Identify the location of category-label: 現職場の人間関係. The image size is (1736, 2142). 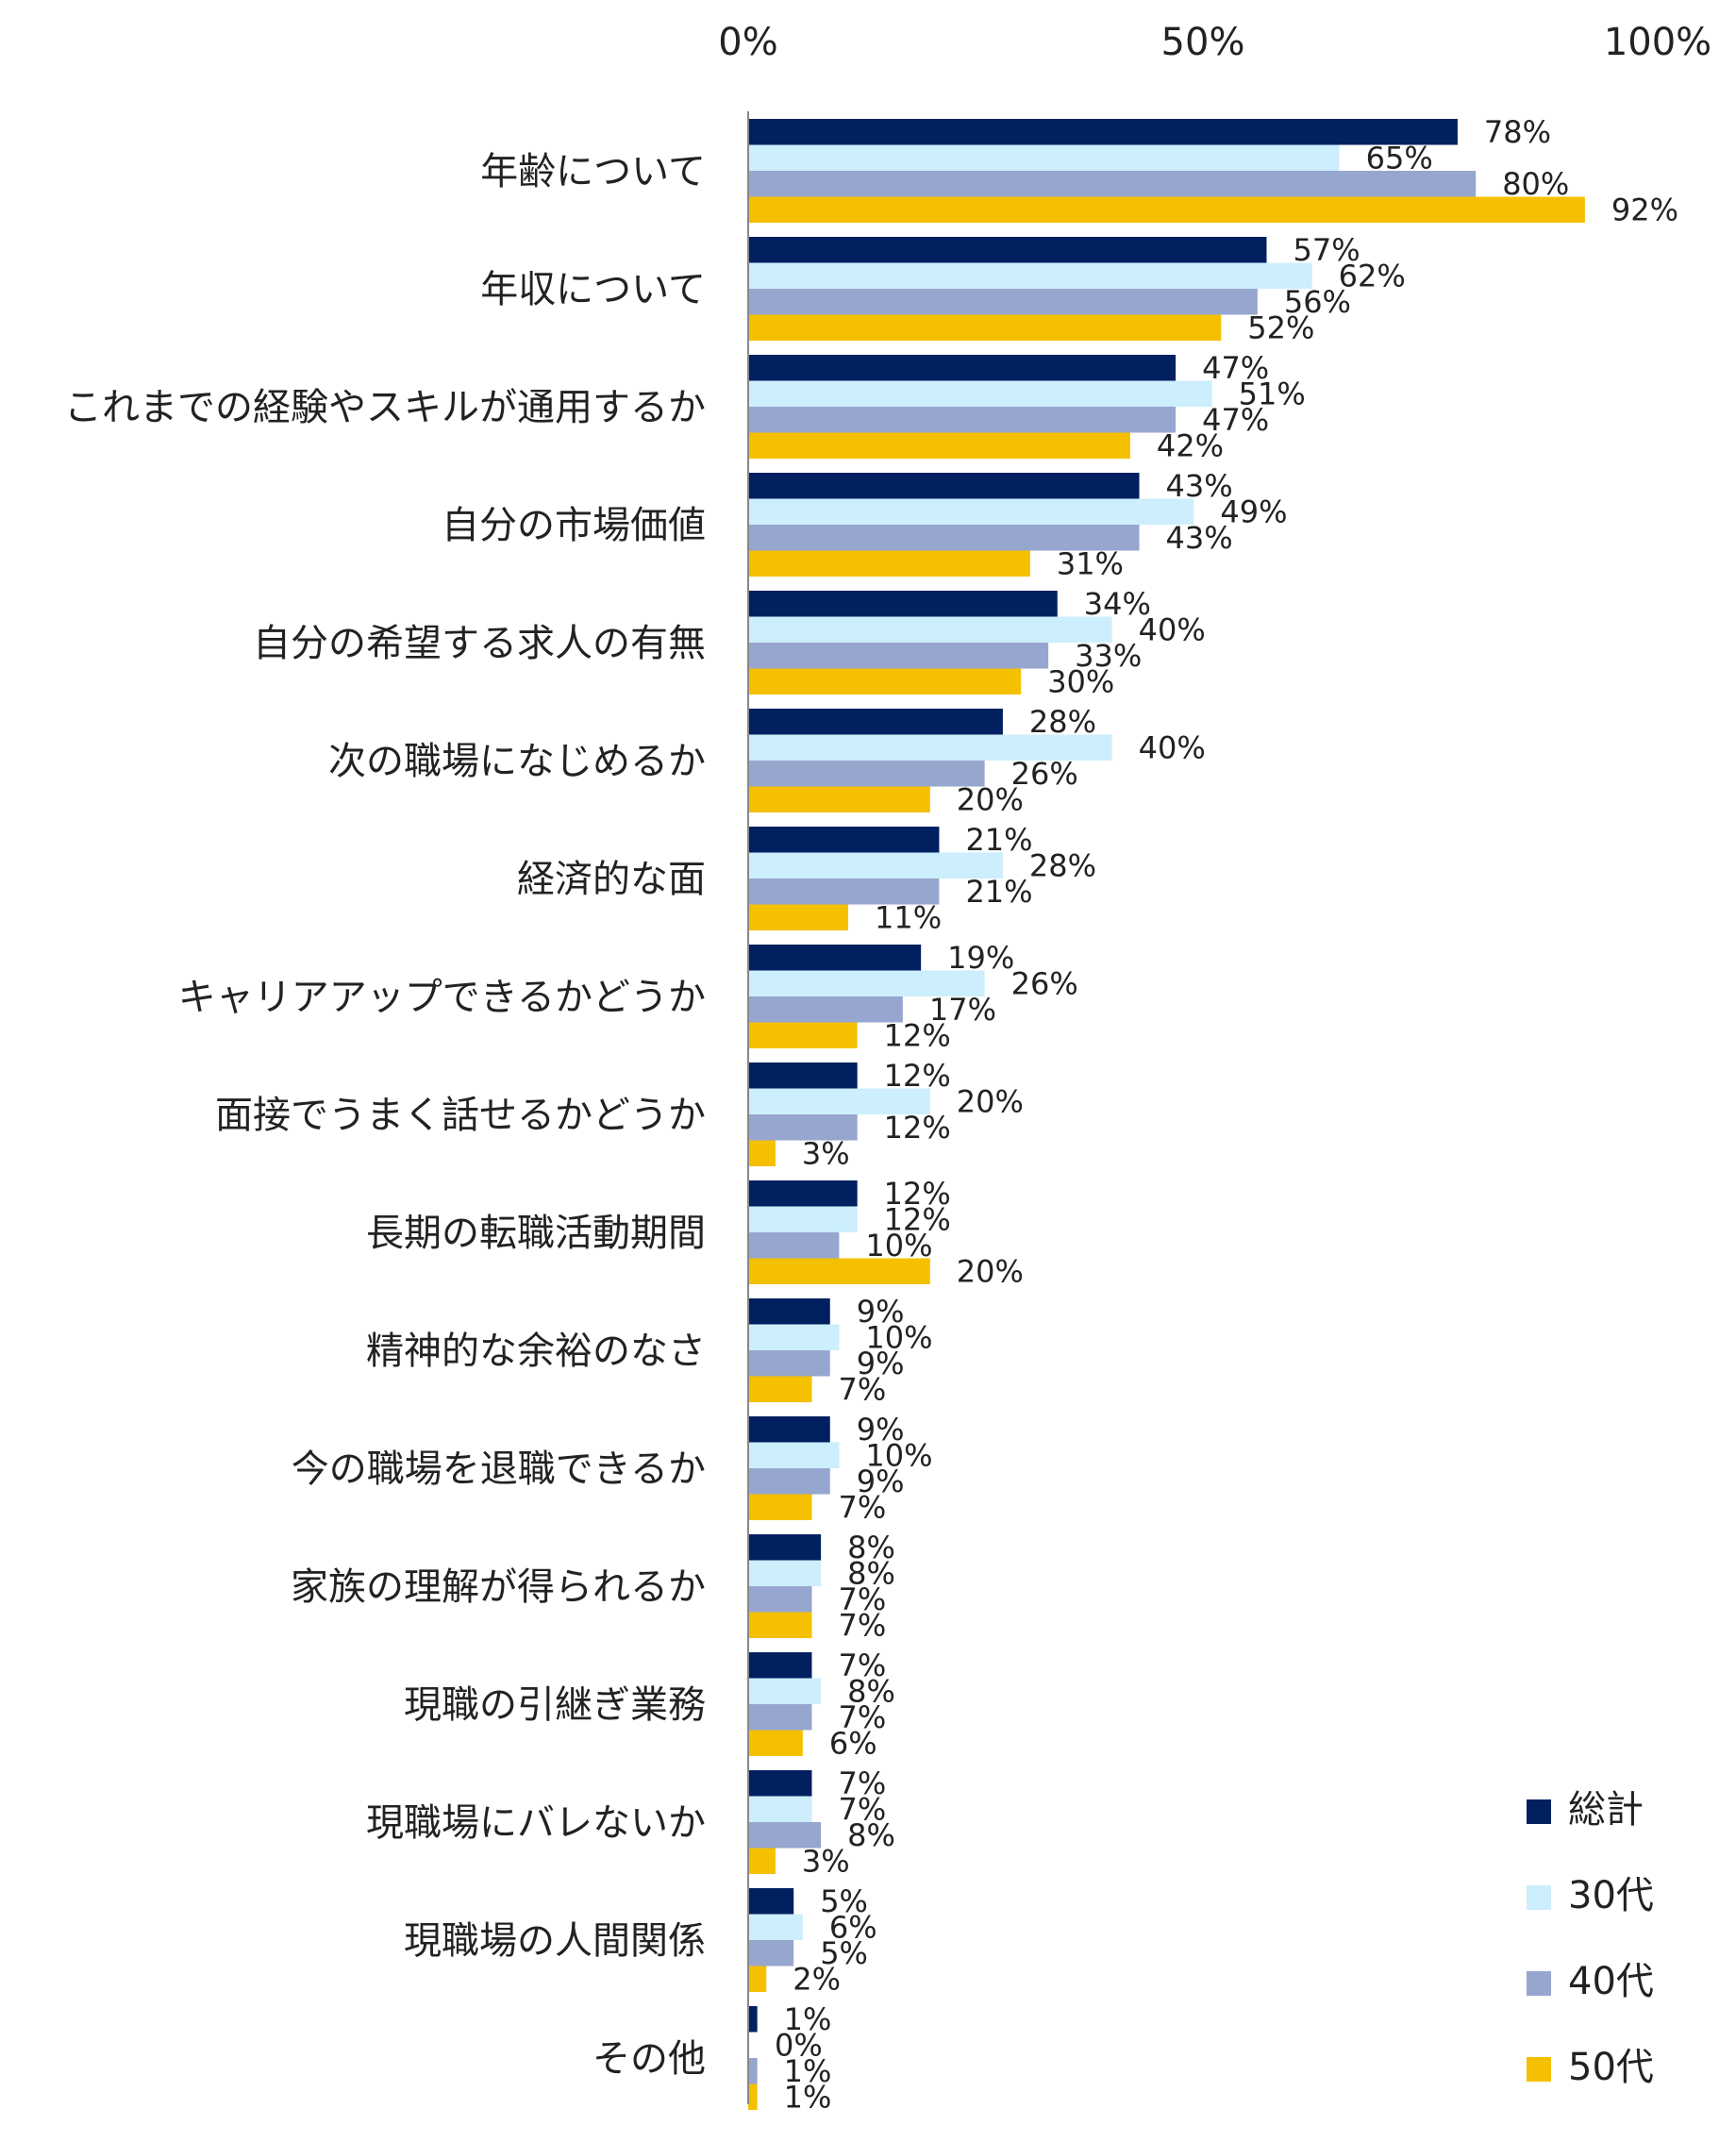
(555, 1941).